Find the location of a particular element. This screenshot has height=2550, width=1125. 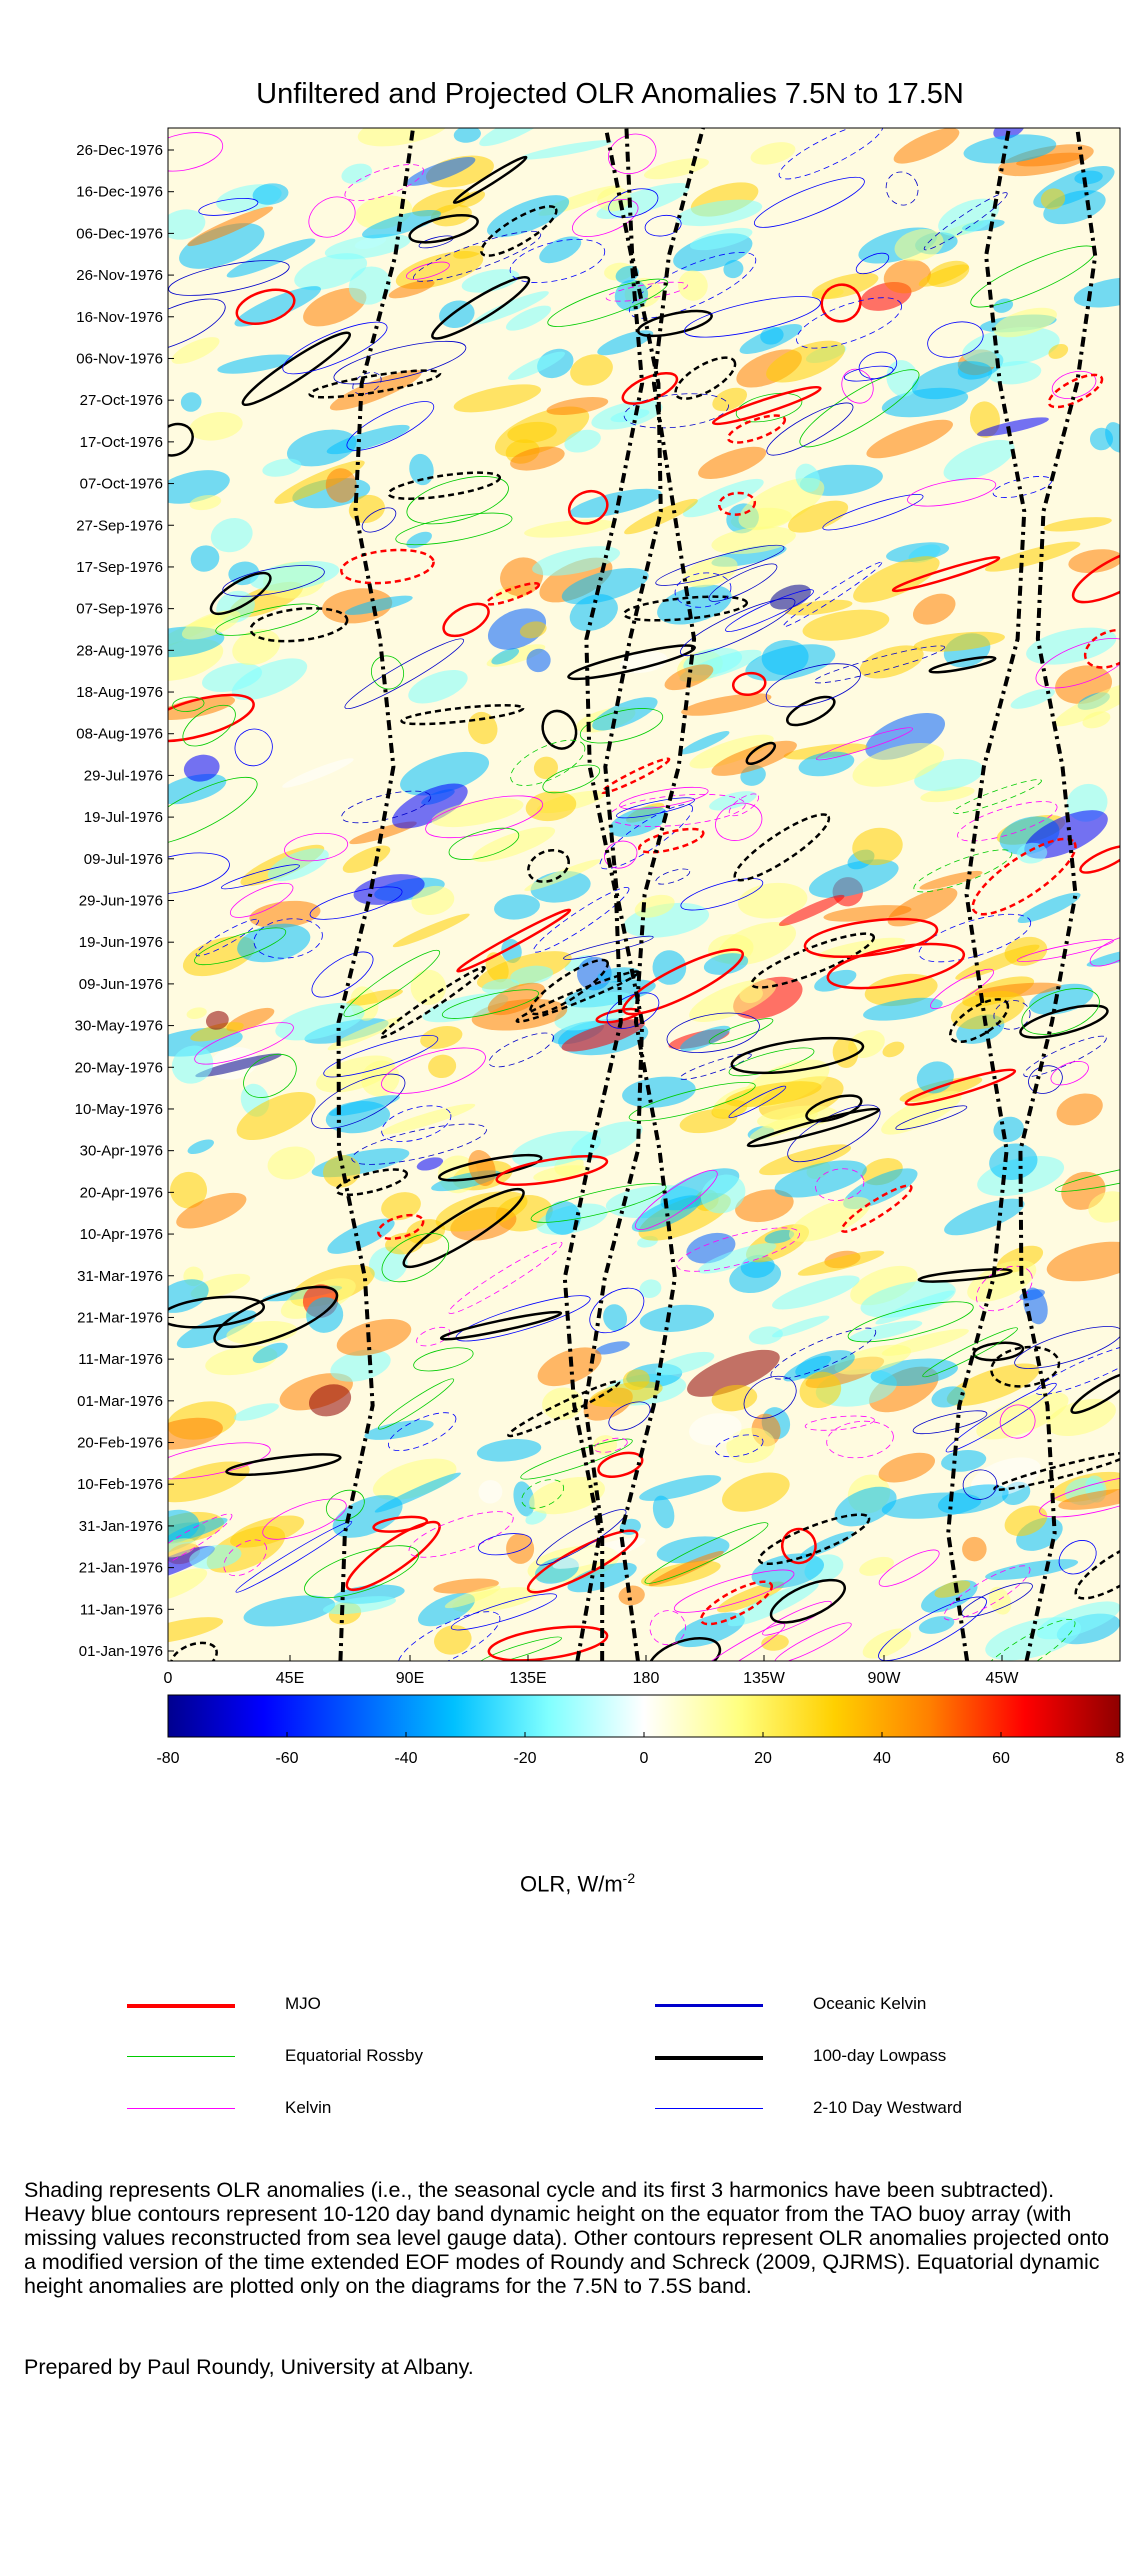

y-tick-label: 31-Mar-1976 is located at coordinates (120, 1276).